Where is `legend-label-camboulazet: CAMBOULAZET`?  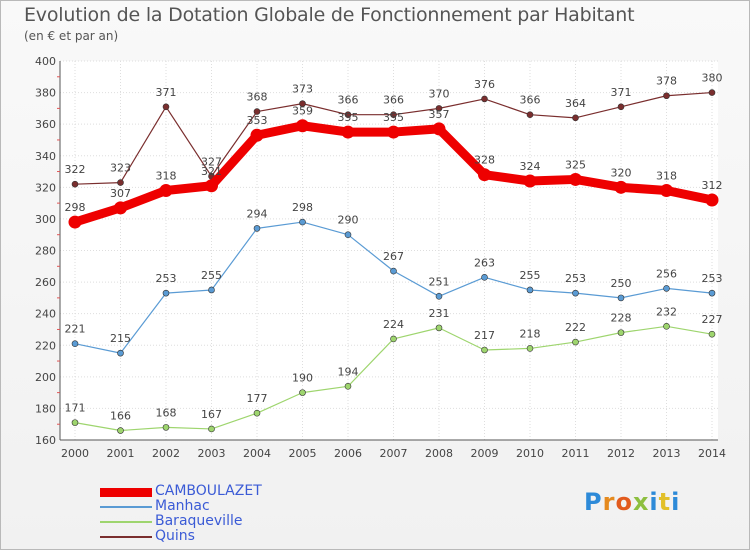
legend-label-camboulazet: CAMBOULAZET is located at coordinates (208, 491).